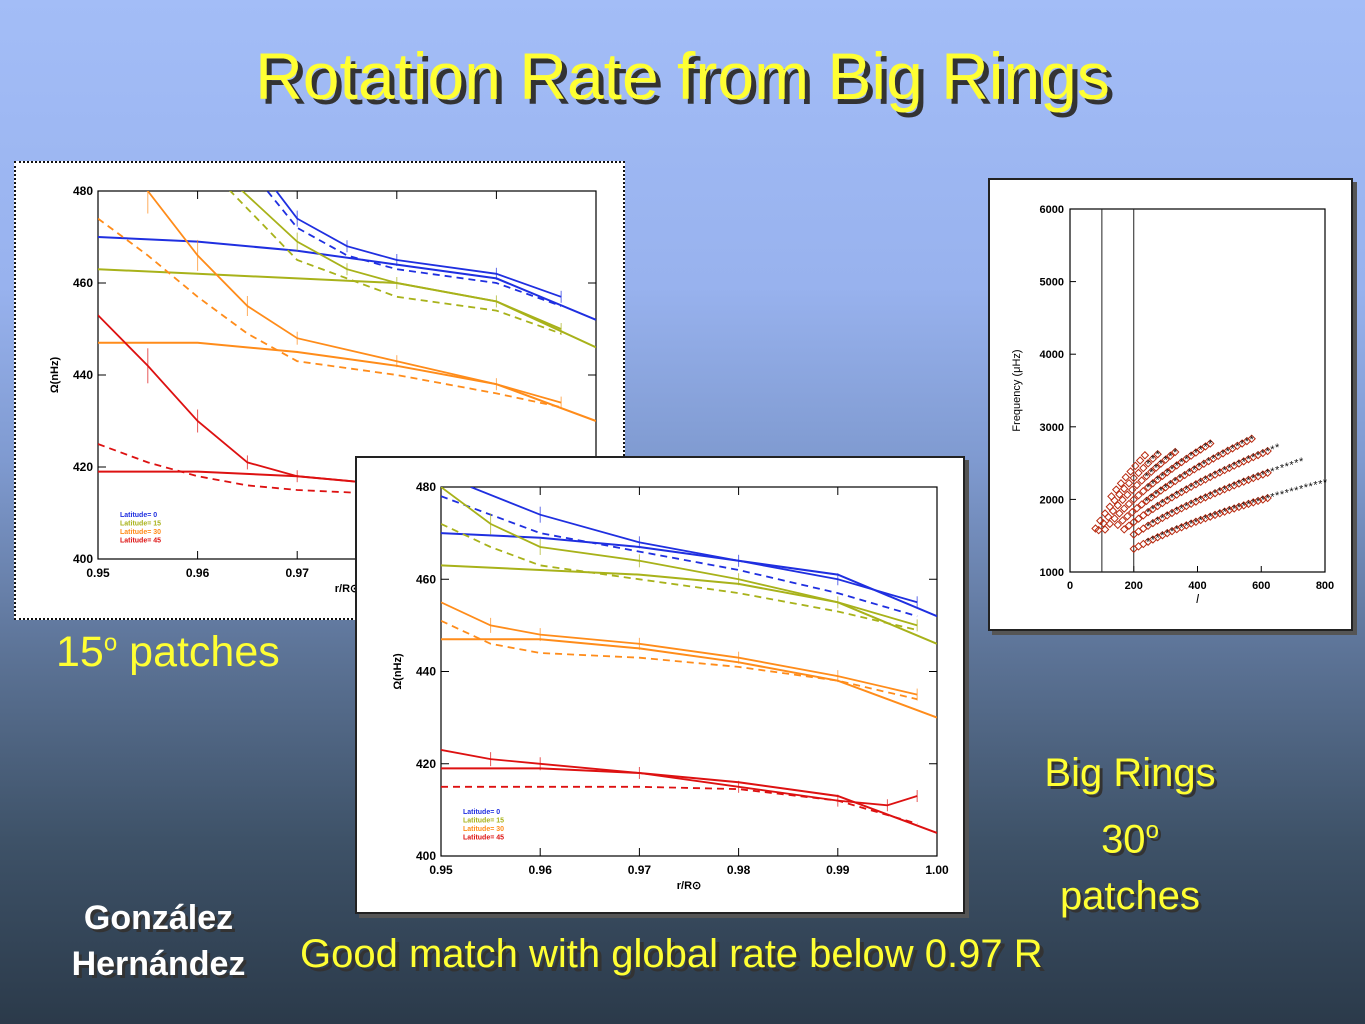 This screenshot has height=1024, width=1365. What do you see at coordinates (1134, 586) in the screenshot?
I see `x-tick-label: 200` at bounding box center [1134, 586].